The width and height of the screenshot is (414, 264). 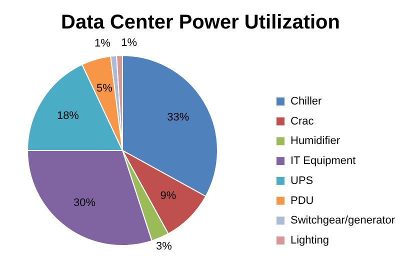 What do you see at coordinates (302, 200) in the screenshot?
I see `legend-label: PDU` at bounding box center [302, 200].